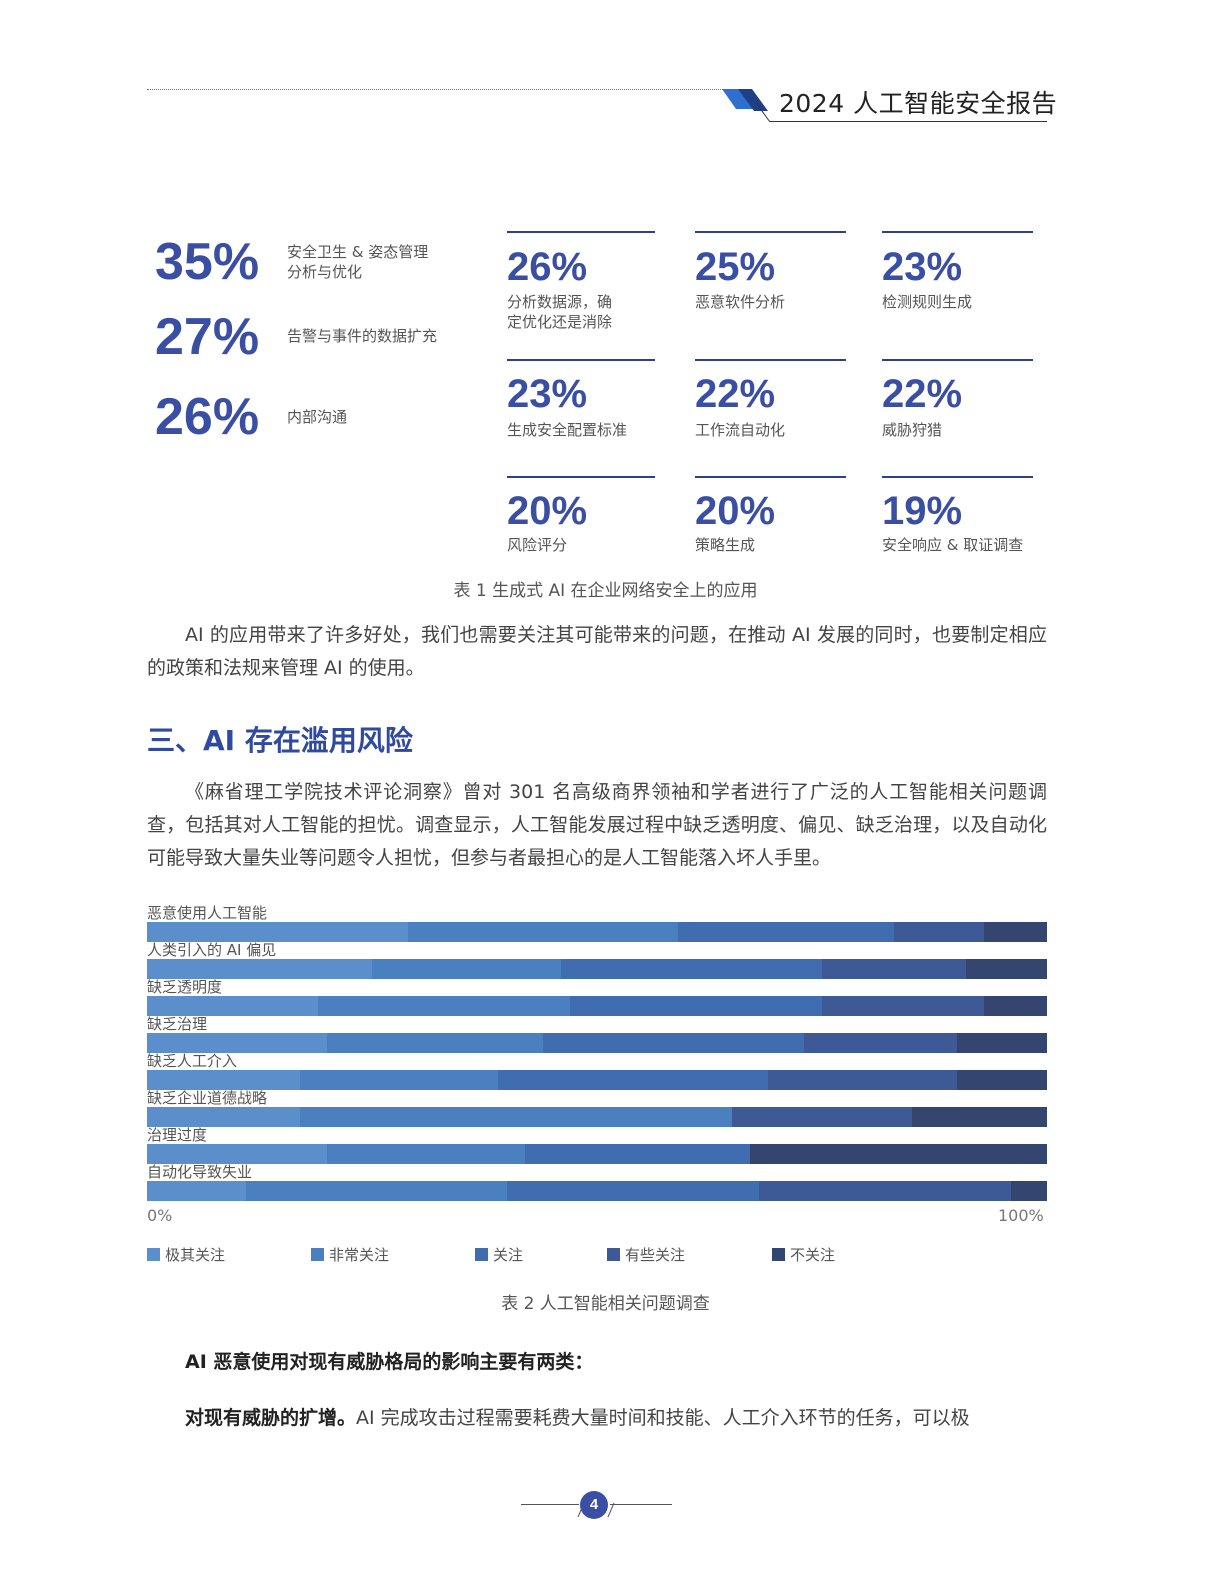 This screenshot has height=1594, width=1211. What do you see at coordinates (177, 1135) in the screenshot?
I see `category-label: 治理过度` at bounding box center [177, 1135].